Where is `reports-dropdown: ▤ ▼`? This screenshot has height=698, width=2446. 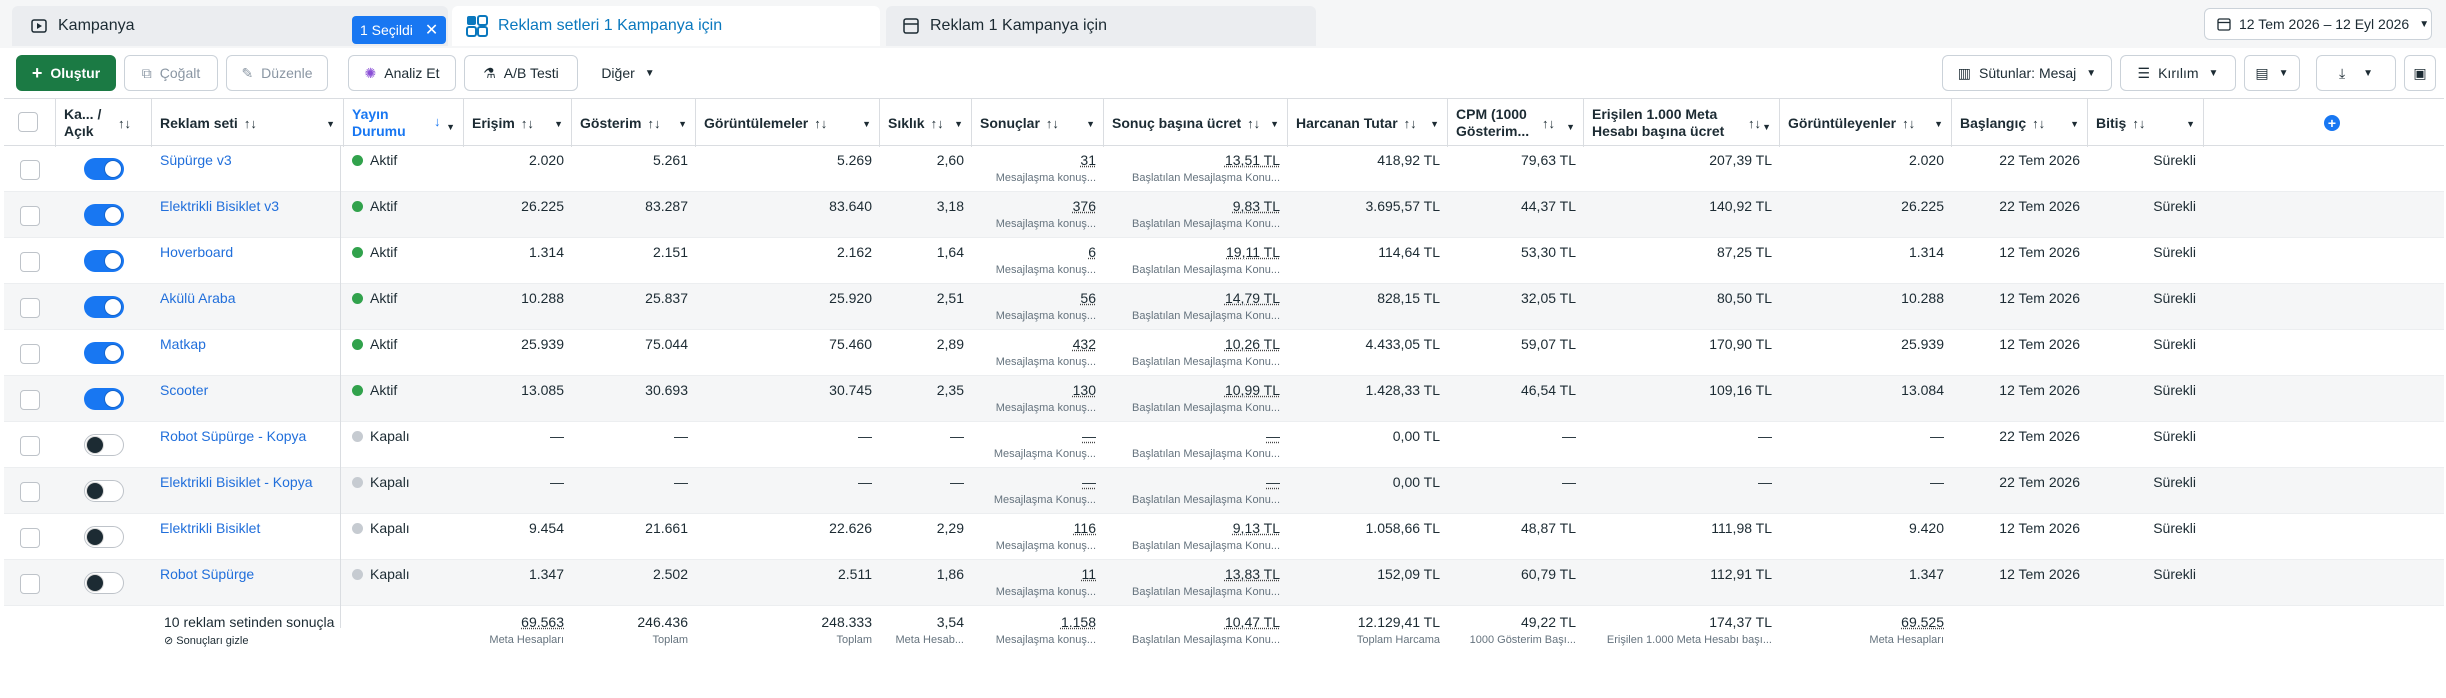 reports-dropdown: ▤ ▼ is located at coordinates (2272, 73).